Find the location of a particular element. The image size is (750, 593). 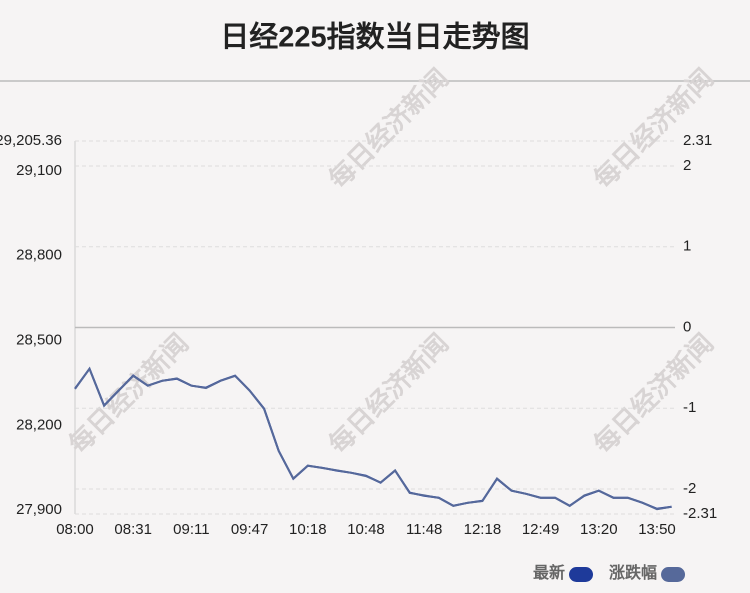

y-tick-label: 27,900 is located at coordinates (39, 509).